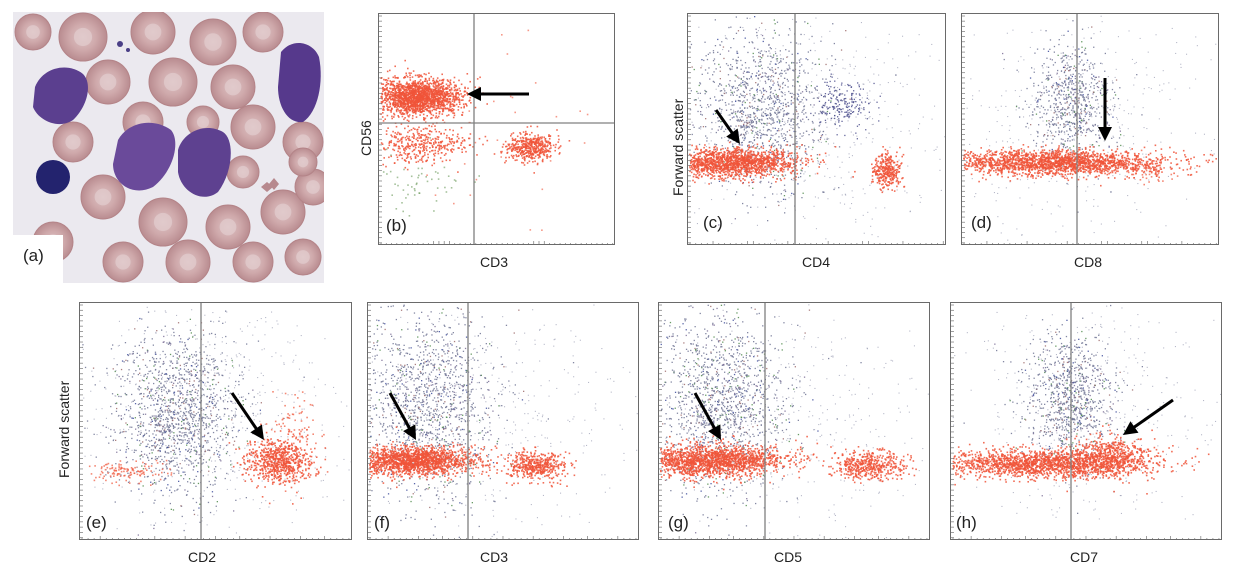  I want to click on y-axis-label-b: CD56, so click(366, 138).